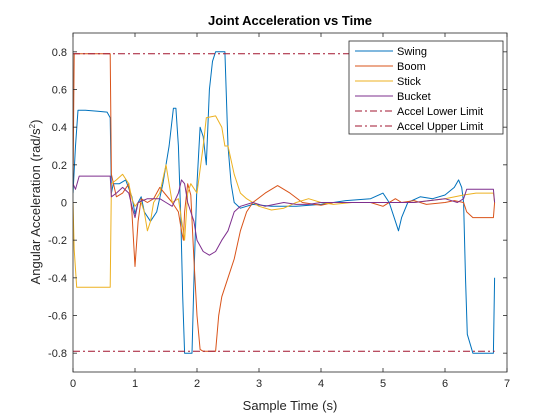 Image resolution: width=560 pixels, height=420 pixels. What do you see at coordinates (57, 317) in the screenshot?
I see `y-tick-label: -0.6` at bounding box center [57, 317].